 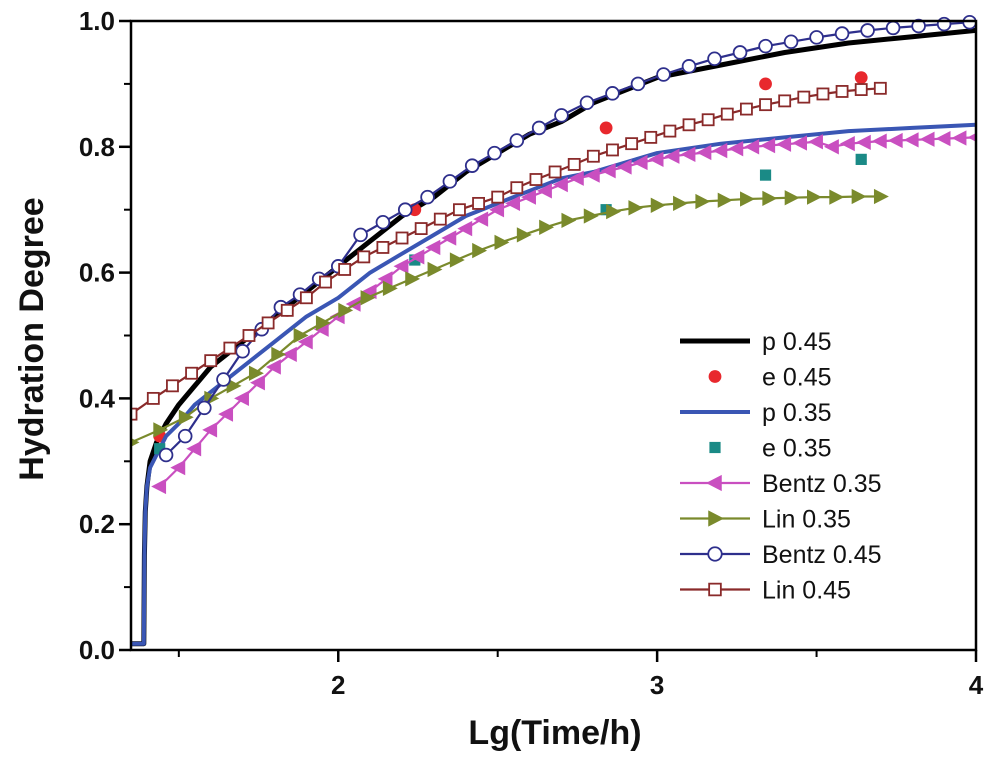 What do you see at coordinates (797, 413) in the screenshot?
I see `legend-label: p 0.35` at bounding box center [797, 413].